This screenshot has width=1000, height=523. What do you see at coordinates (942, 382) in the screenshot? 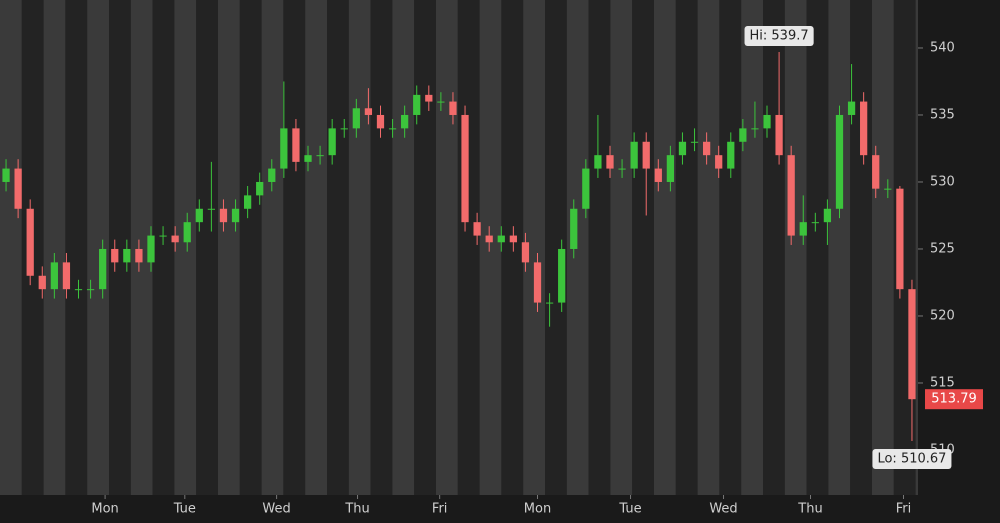
I see `y-tick-label: 515` at bounding box center [942, 382].